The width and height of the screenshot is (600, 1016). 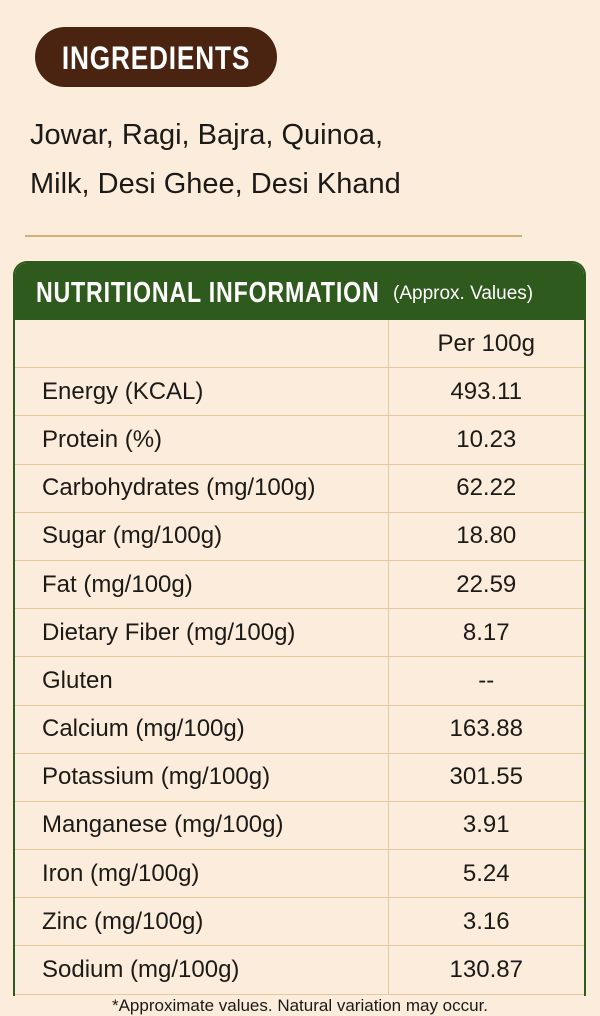 What do you see at coordinates (486, 633) in the screenshot?
I see `nutrient-value: 8.17` at bounding box center [486, 633].